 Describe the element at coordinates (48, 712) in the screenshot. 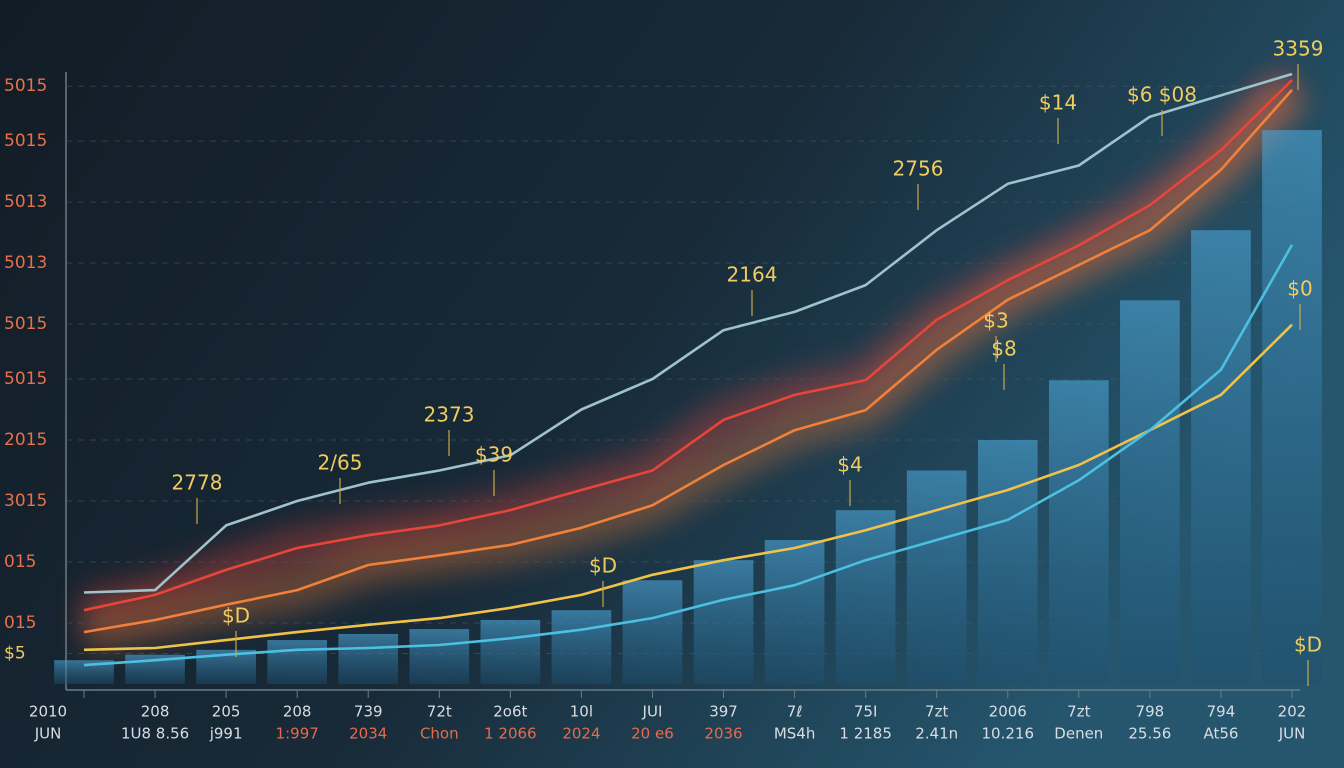

I see `x-tick-label: 2010` at that location.